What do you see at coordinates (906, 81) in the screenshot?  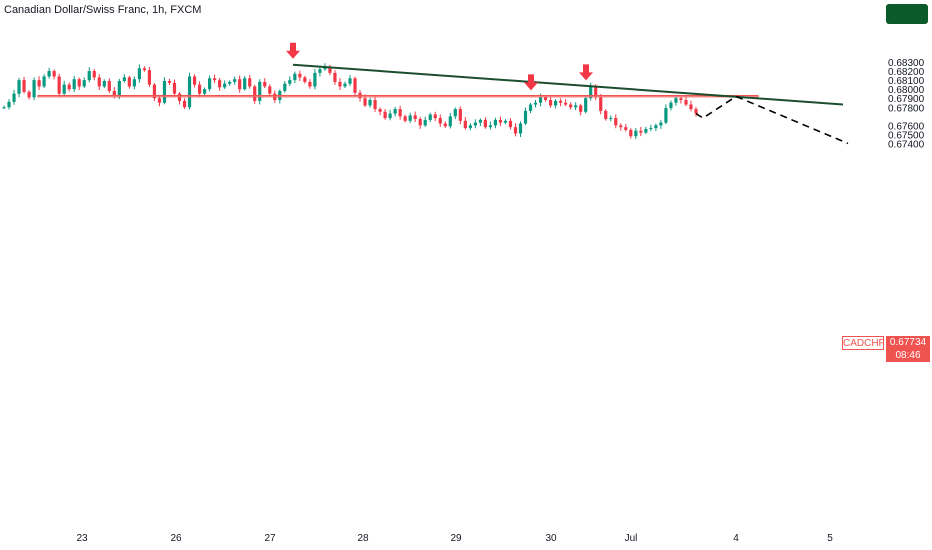 I see `y-tick-label: 0.68100` at bounding box center [906, 81].